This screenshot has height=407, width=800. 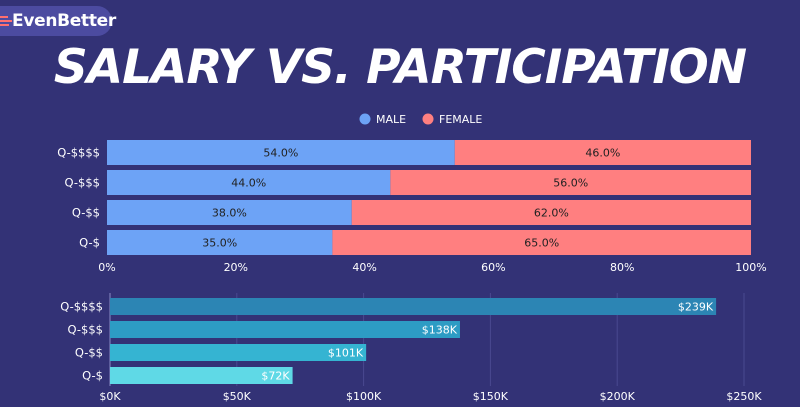 I want to click on x-tick-label: $0K, so click(x=110, y=396).